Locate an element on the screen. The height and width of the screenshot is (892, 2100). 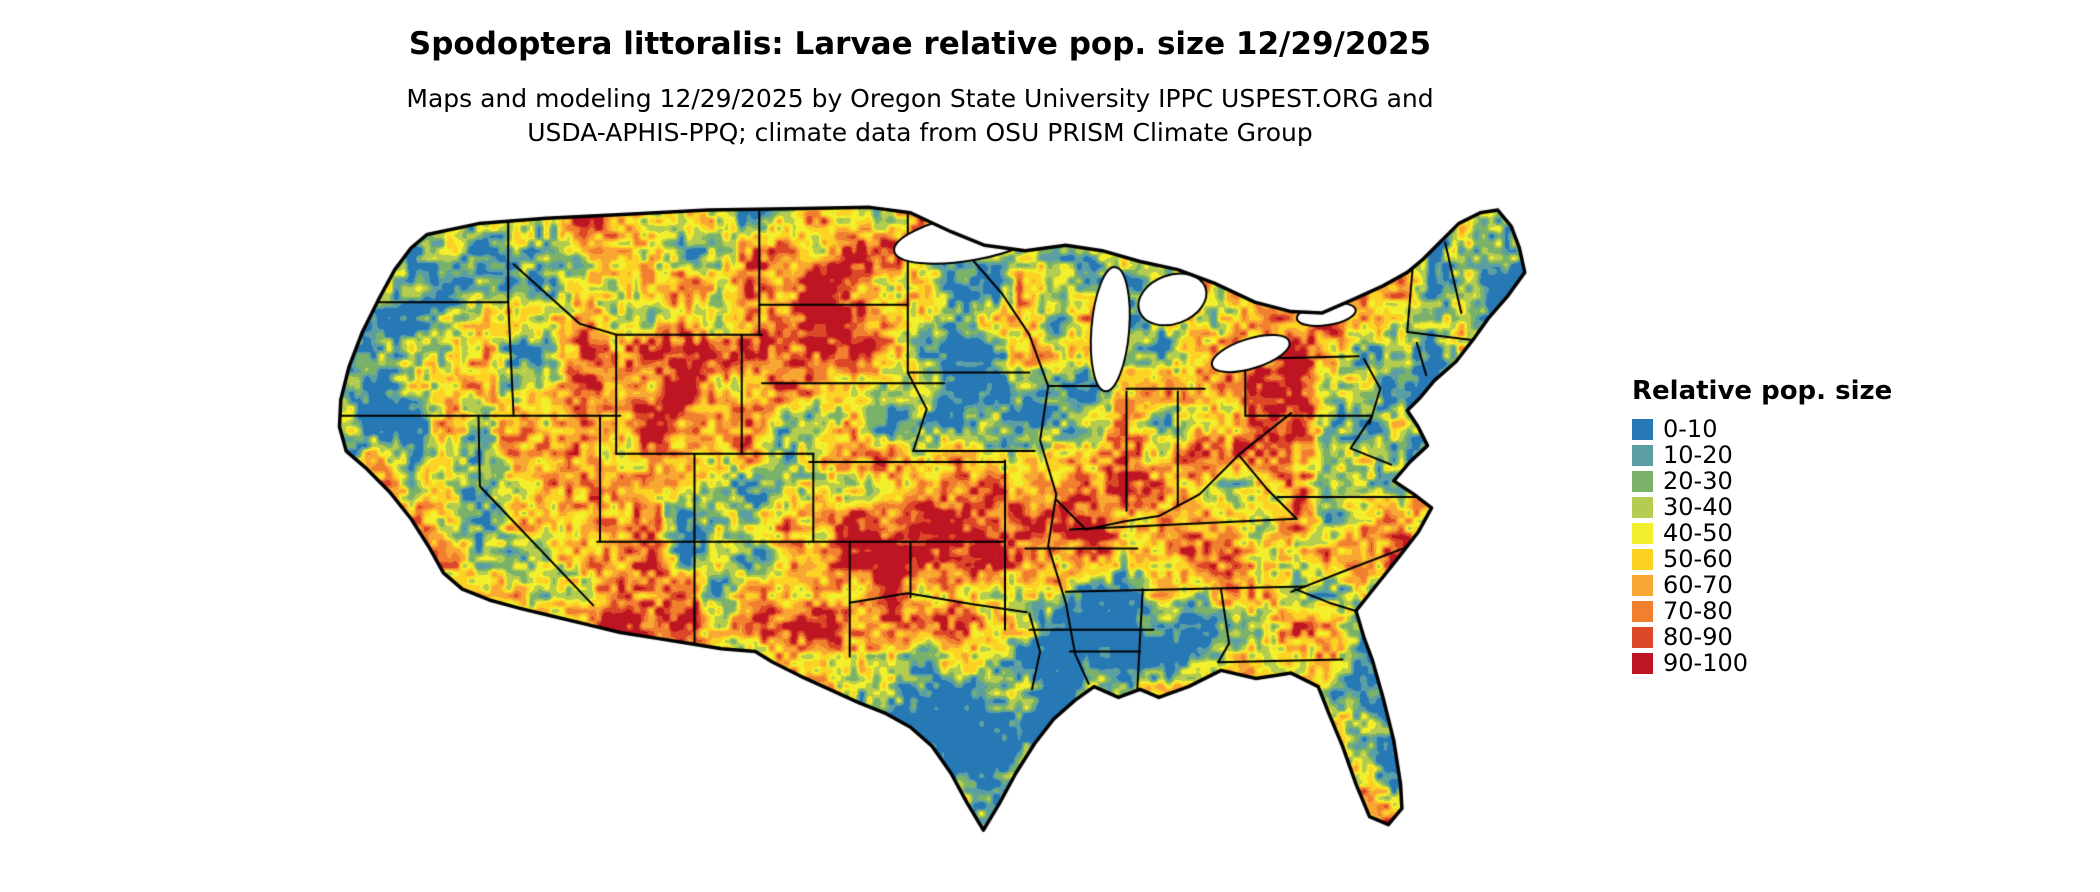
legend-row: 70-80 is located at coordinates (1762, 611).